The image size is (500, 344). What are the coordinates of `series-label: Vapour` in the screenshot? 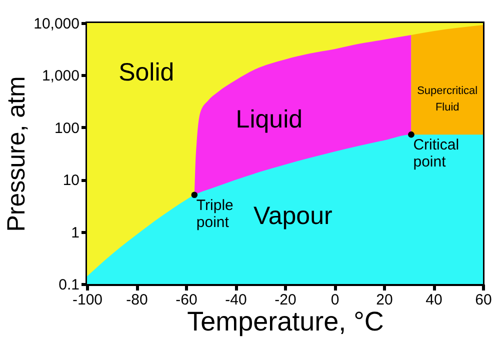 It's located at (293, 216).